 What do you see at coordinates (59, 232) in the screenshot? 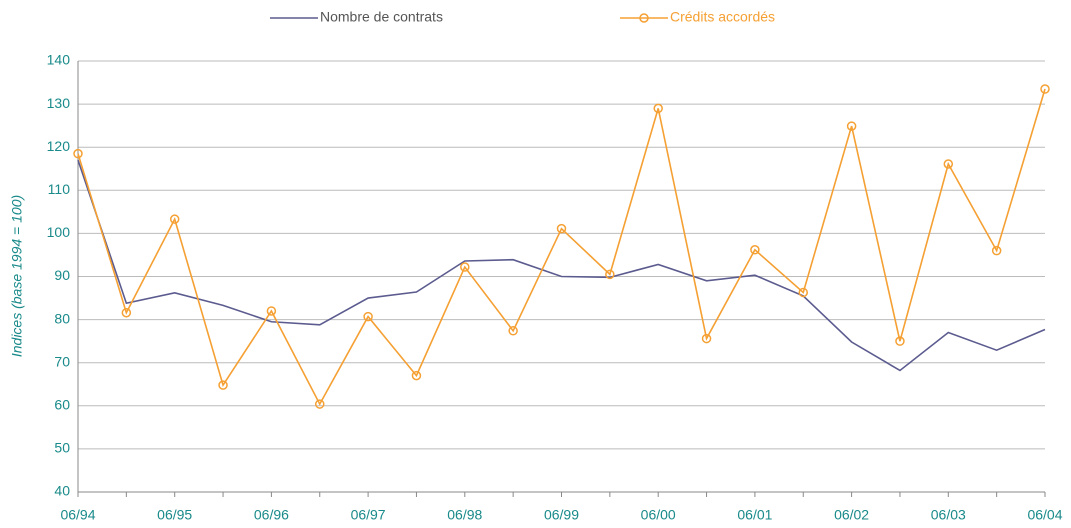
I see `y-tick-label: 100` at bounding box center [59, 232].